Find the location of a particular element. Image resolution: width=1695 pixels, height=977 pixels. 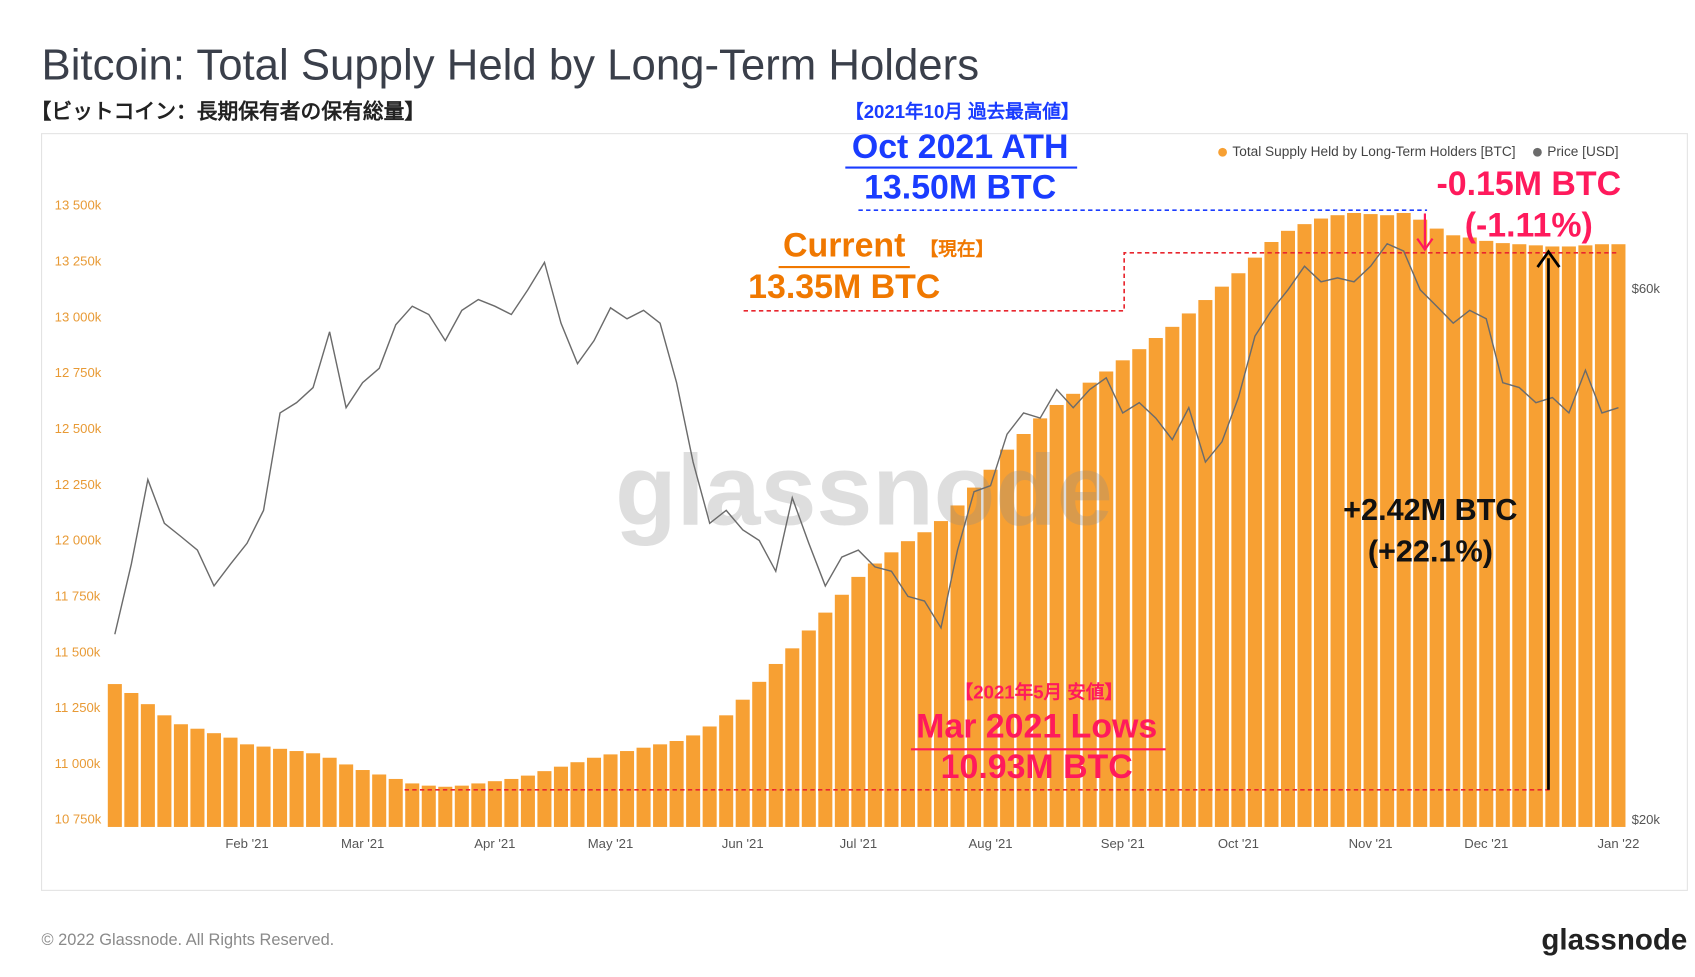

x-tick-label: Nov '21 is located at coordinates (1371, 843).